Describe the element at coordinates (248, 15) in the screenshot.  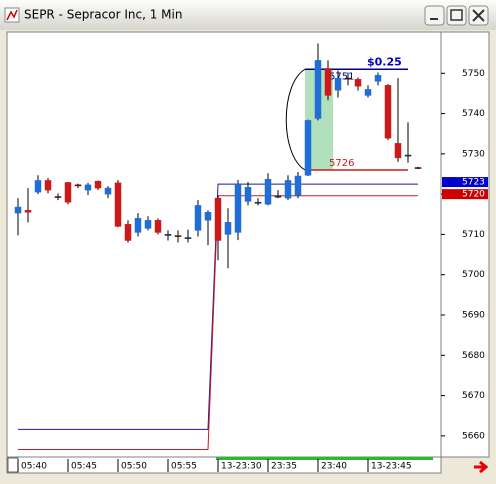
I see `title-bar` at that location.